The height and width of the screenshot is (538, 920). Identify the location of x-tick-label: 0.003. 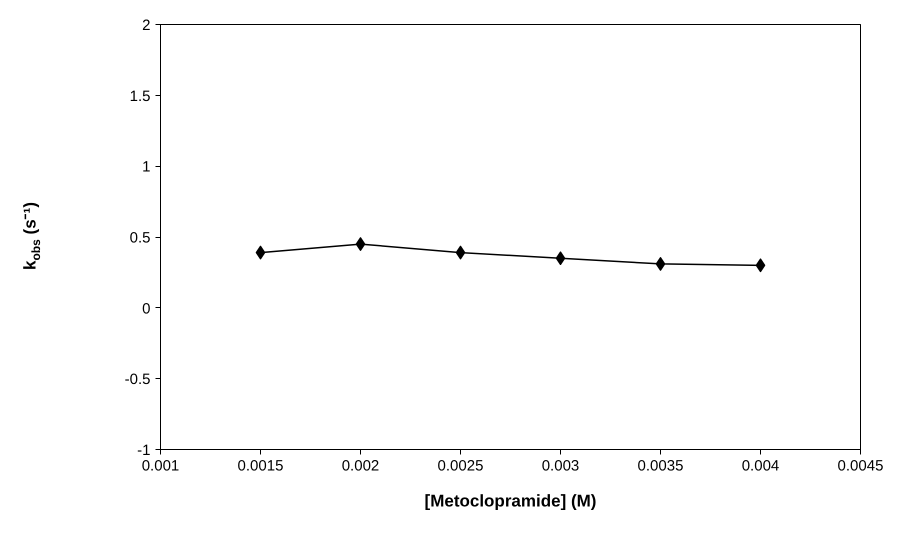
(561, 466).